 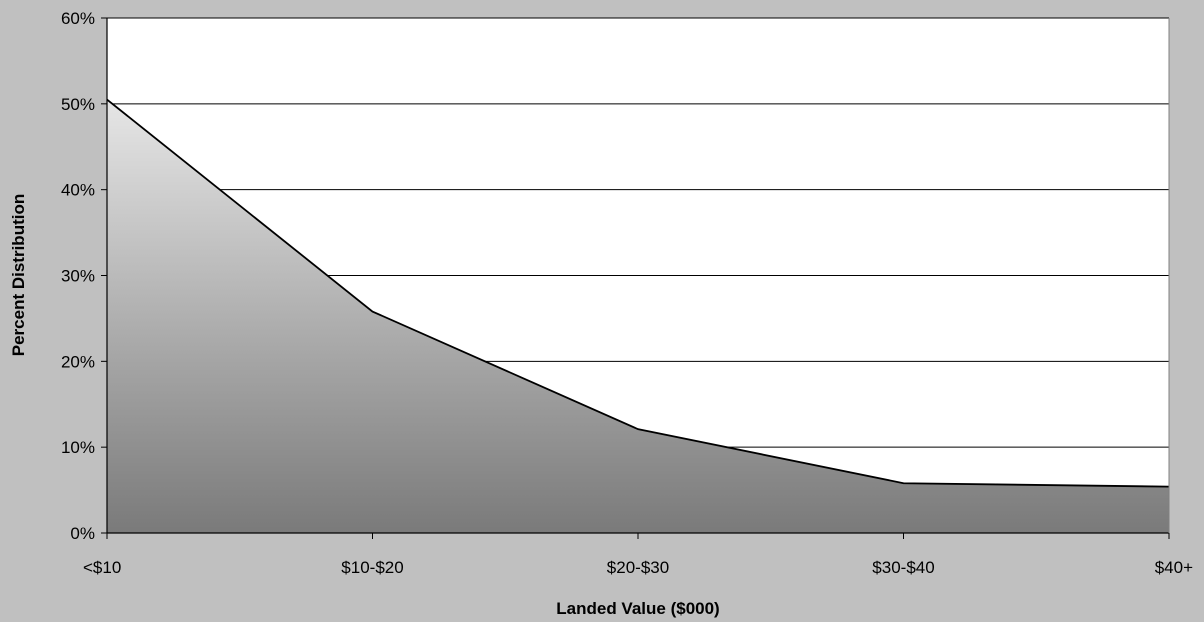 What do you see at coordinates (102, 567) in the screenshot?
I see `x-tick-label: <$10` at bounding box center [102, 567].